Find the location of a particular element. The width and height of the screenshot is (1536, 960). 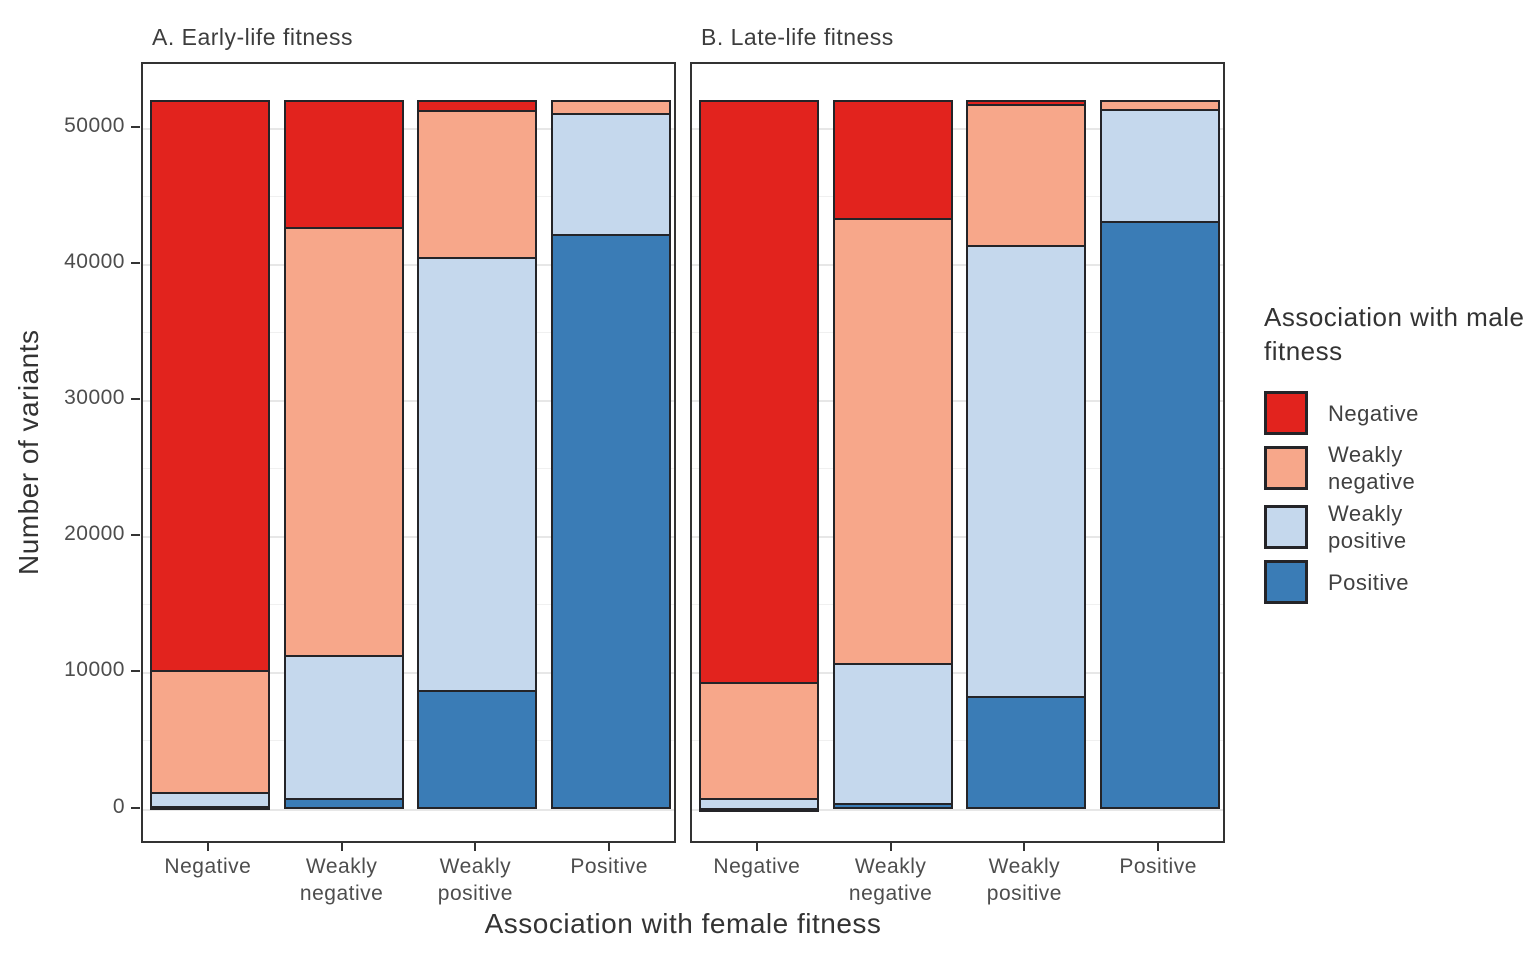

legend-entry: Negative is located at coordinates (1395, 413).